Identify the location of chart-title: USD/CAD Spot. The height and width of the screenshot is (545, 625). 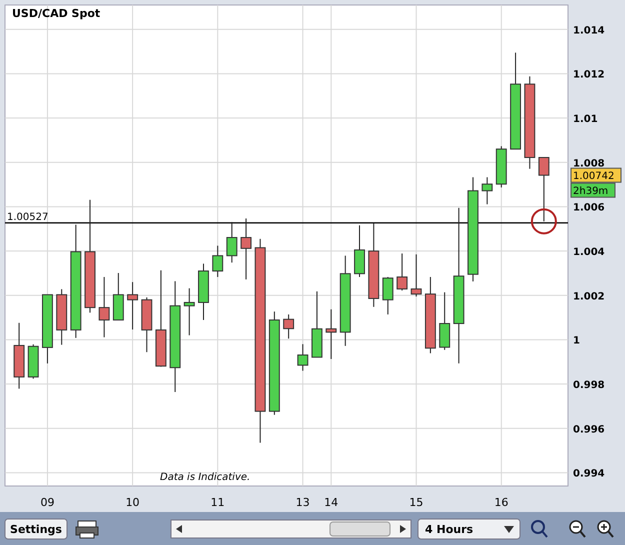
(56, 13).